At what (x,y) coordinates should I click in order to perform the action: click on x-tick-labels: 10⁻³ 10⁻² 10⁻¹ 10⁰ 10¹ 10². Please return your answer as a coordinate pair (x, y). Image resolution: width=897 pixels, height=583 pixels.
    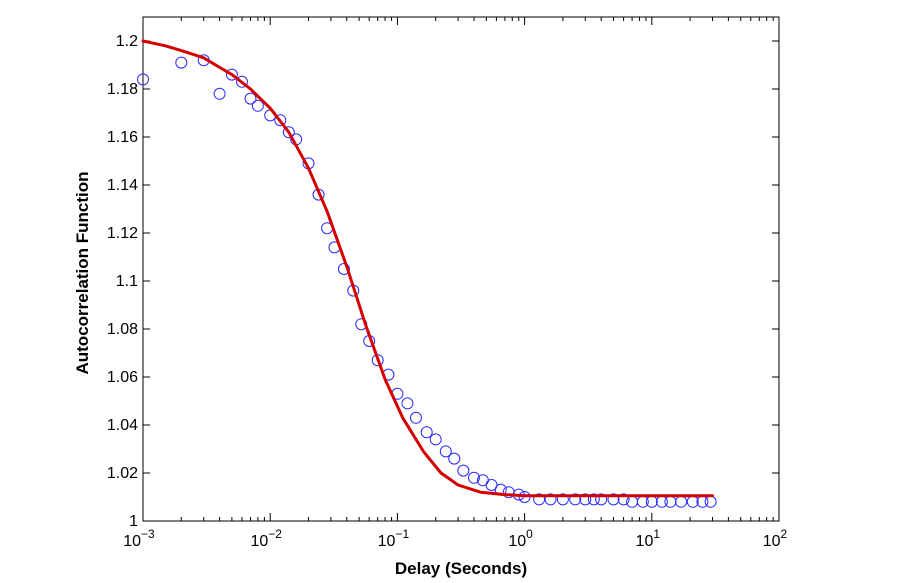
    Looking at the image, I should click on (455, 538).